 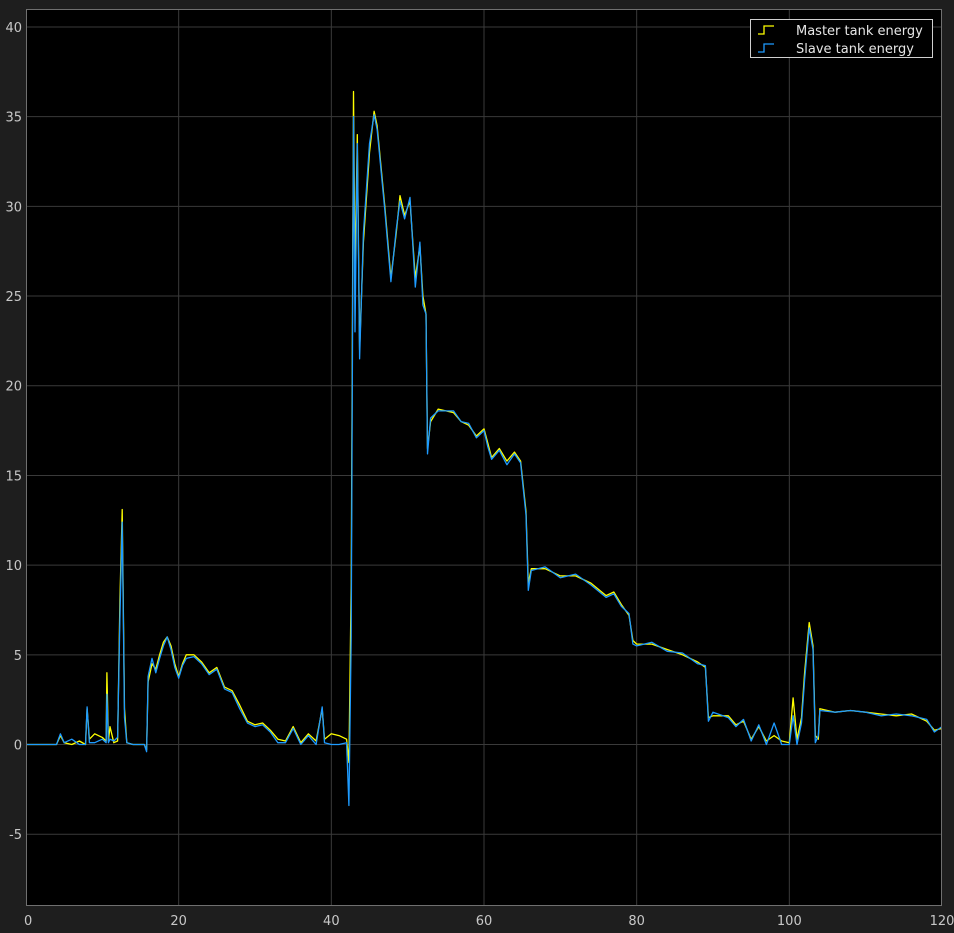 What do you see at coordinates (859, 31) in the screenshot?
I see `legend-label: Master tank energy` at bounding box center [859, 31].